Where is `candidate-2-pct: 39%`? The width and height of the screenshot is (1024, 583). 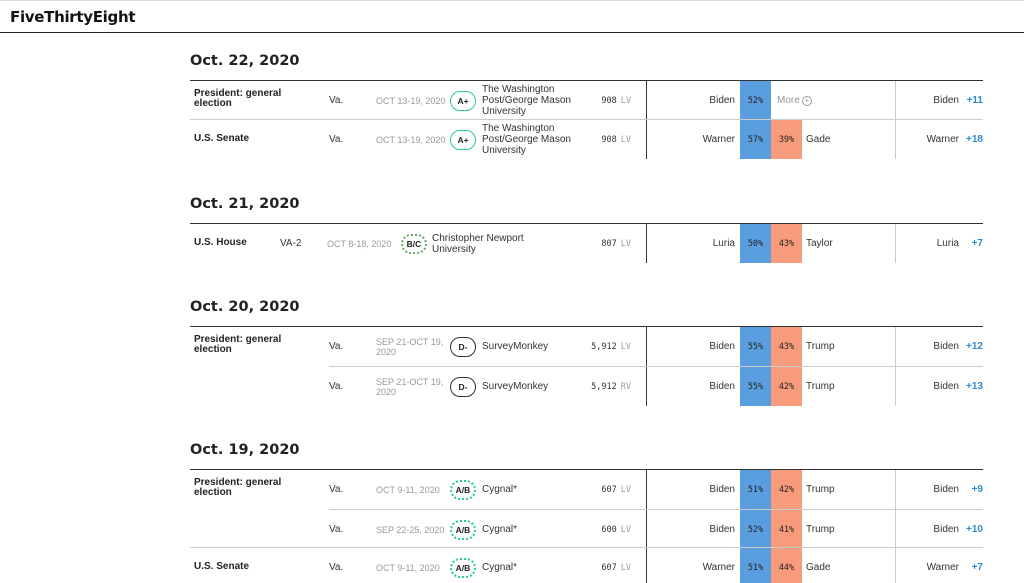 candidate-2-pct: 39% is located at coordinates (786, 139).